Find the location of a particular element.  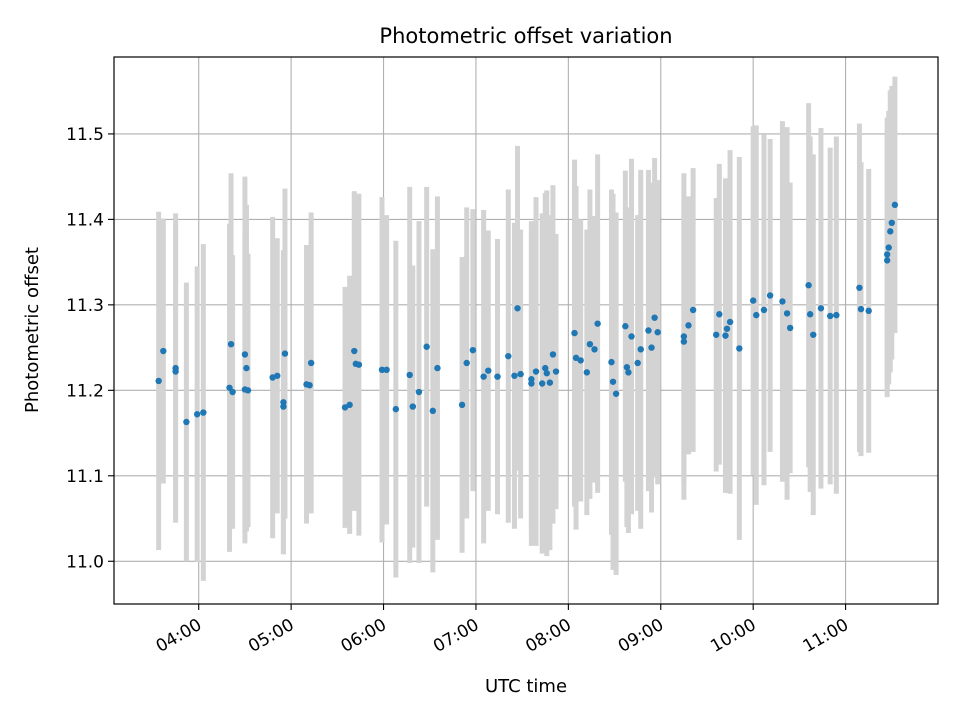

y-axis: 11.0 11.1 11.2 11.3 11.4 11.5 is located at coordinates (90, 348).